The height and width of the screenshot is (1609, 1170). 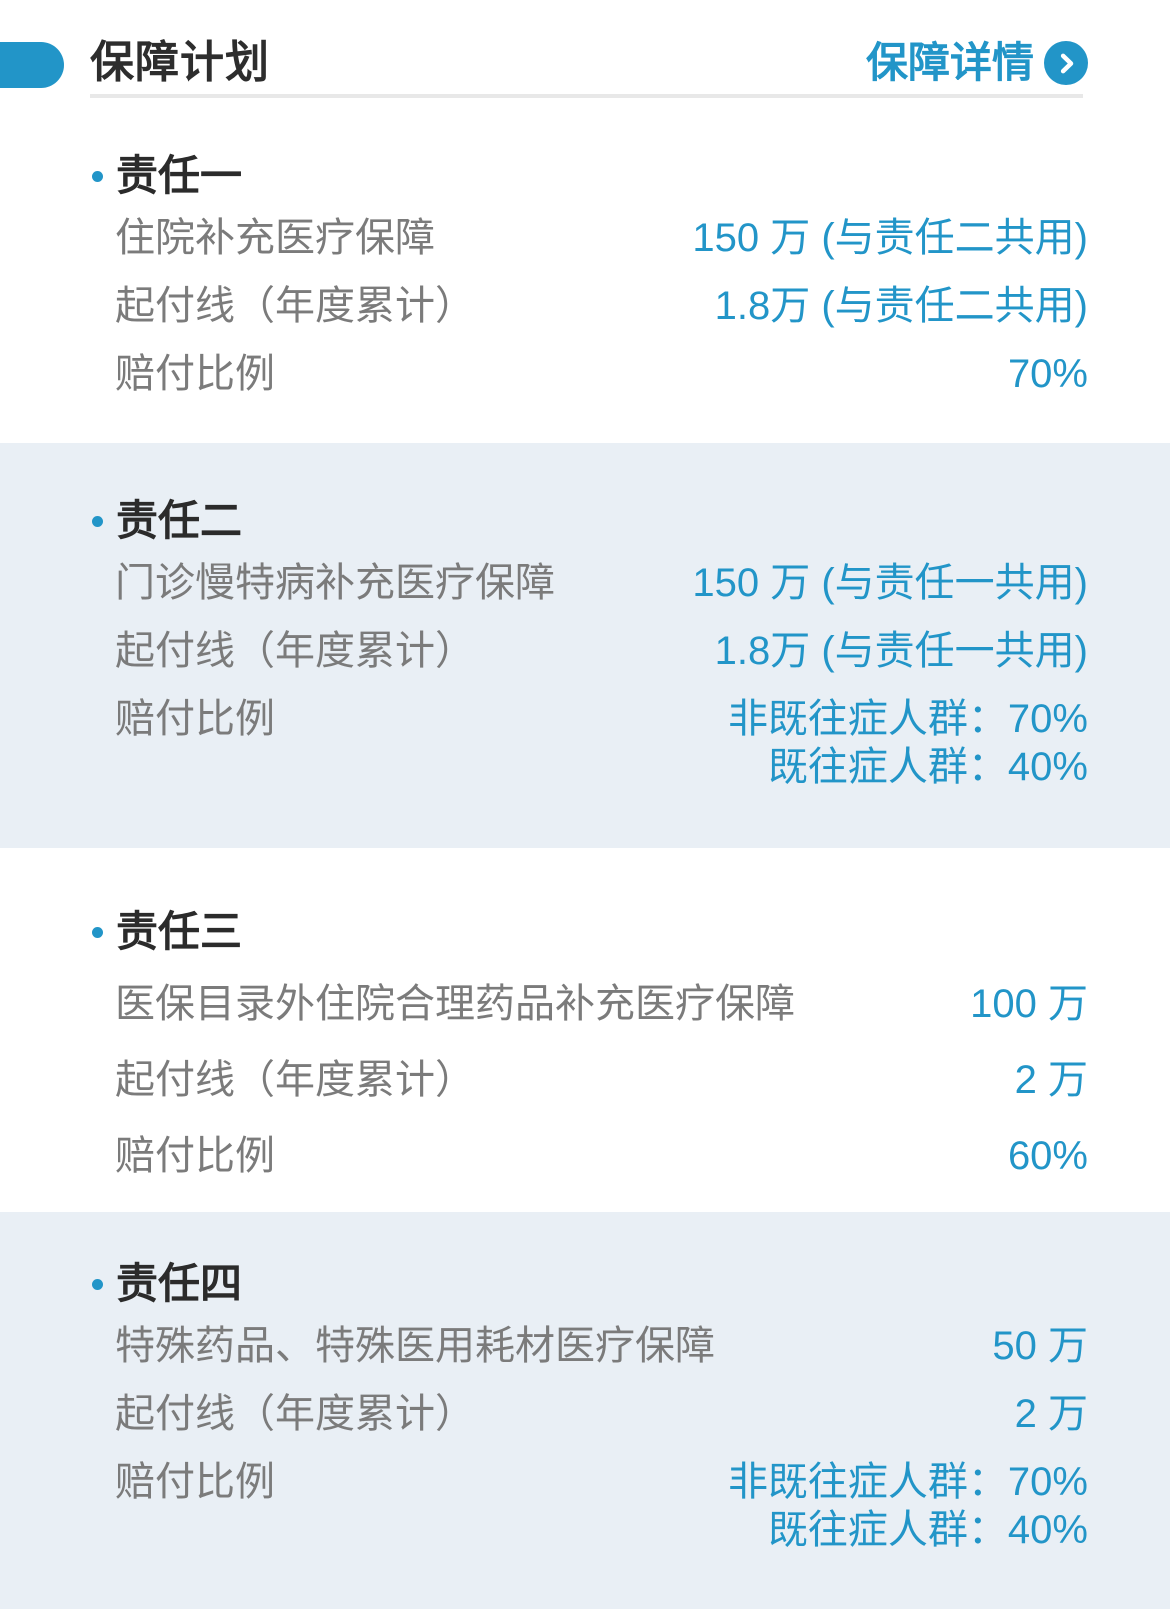 What do you see at coordinates (590, 1284) in the screenshot?
I see `section-title: 责任四` at bounding box center [590, 1284].